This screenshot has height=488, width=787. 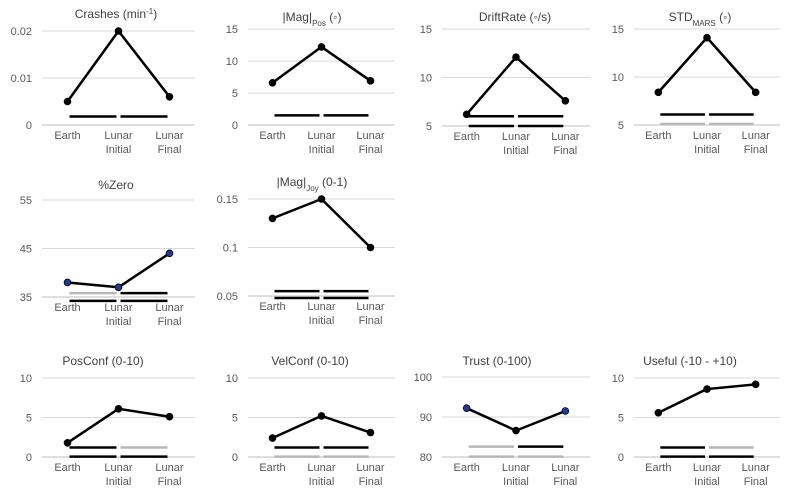 I want to click on chart-title: |Mag|Pos (◦), so click(x=312, y=19).